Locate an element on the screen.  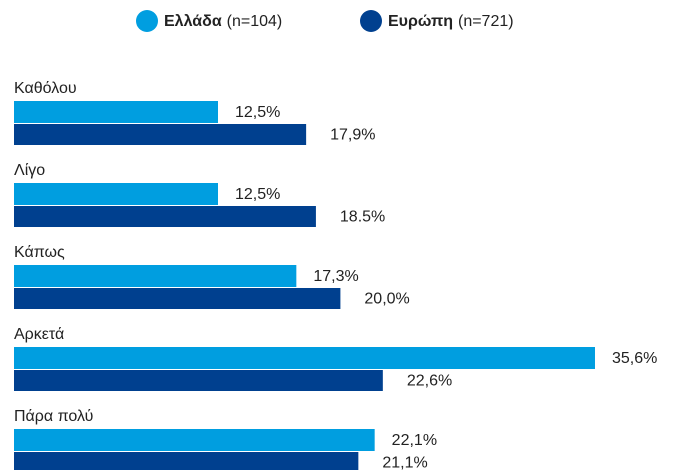
legend-label: Ευρώπη (n=721) is located at coordinates (451, 21).